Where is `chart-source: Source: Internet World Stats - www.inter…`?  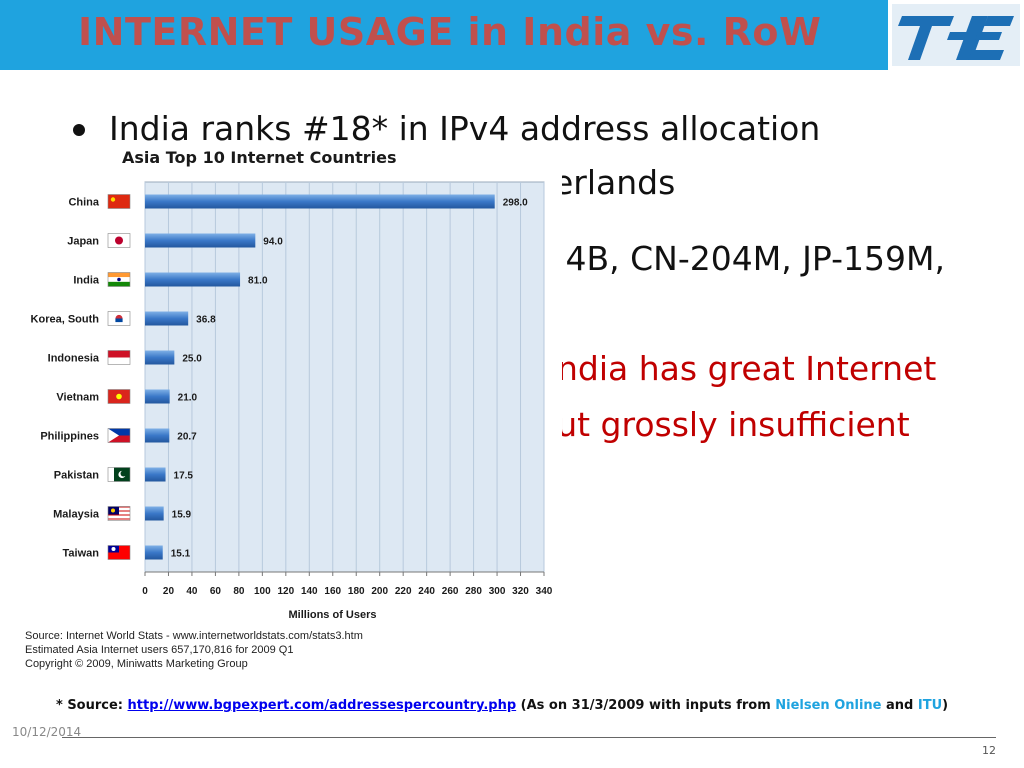
chart-source: Source: Internet World Stats - www.inter… is located at coordinates (194, 650).